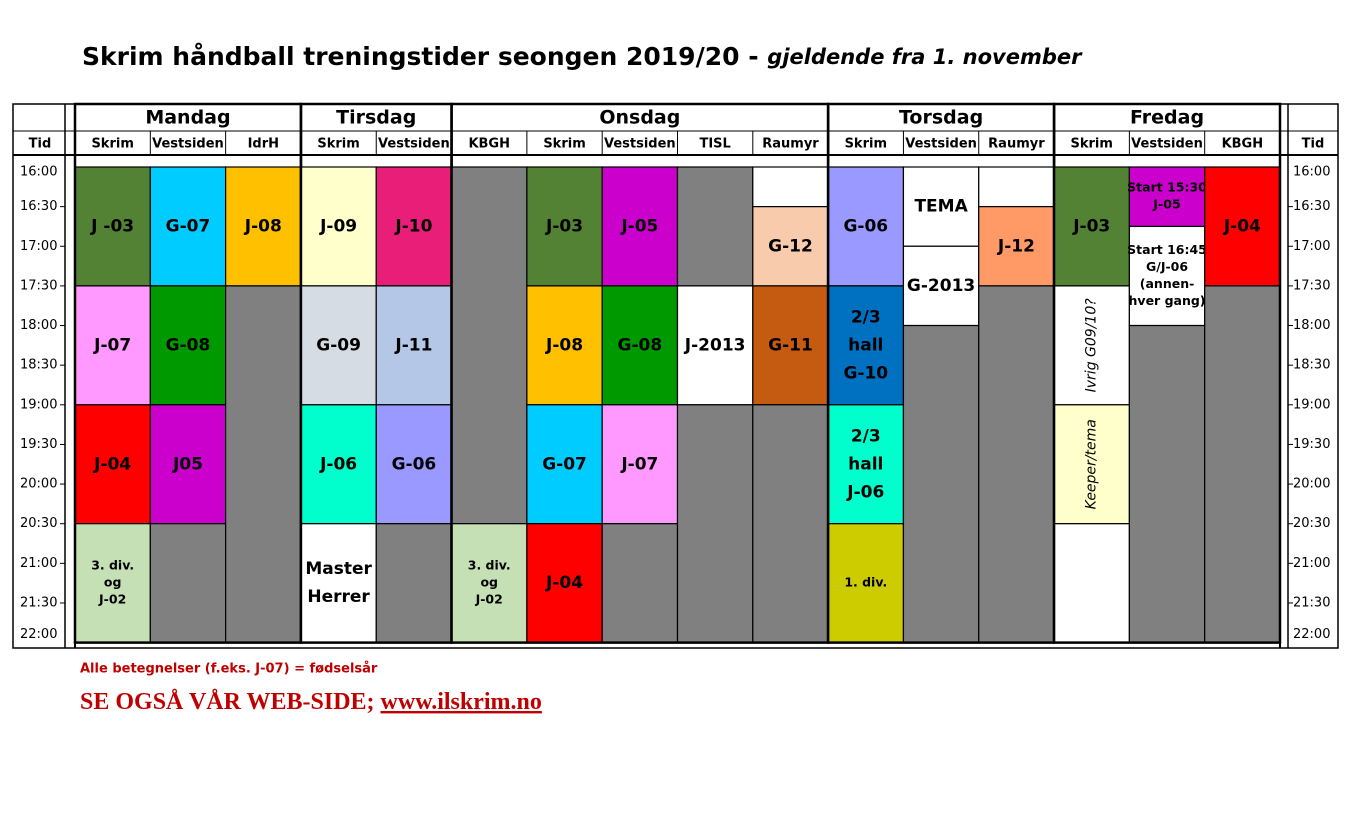  I want to click on block-label: J-08, so click(263, 226).